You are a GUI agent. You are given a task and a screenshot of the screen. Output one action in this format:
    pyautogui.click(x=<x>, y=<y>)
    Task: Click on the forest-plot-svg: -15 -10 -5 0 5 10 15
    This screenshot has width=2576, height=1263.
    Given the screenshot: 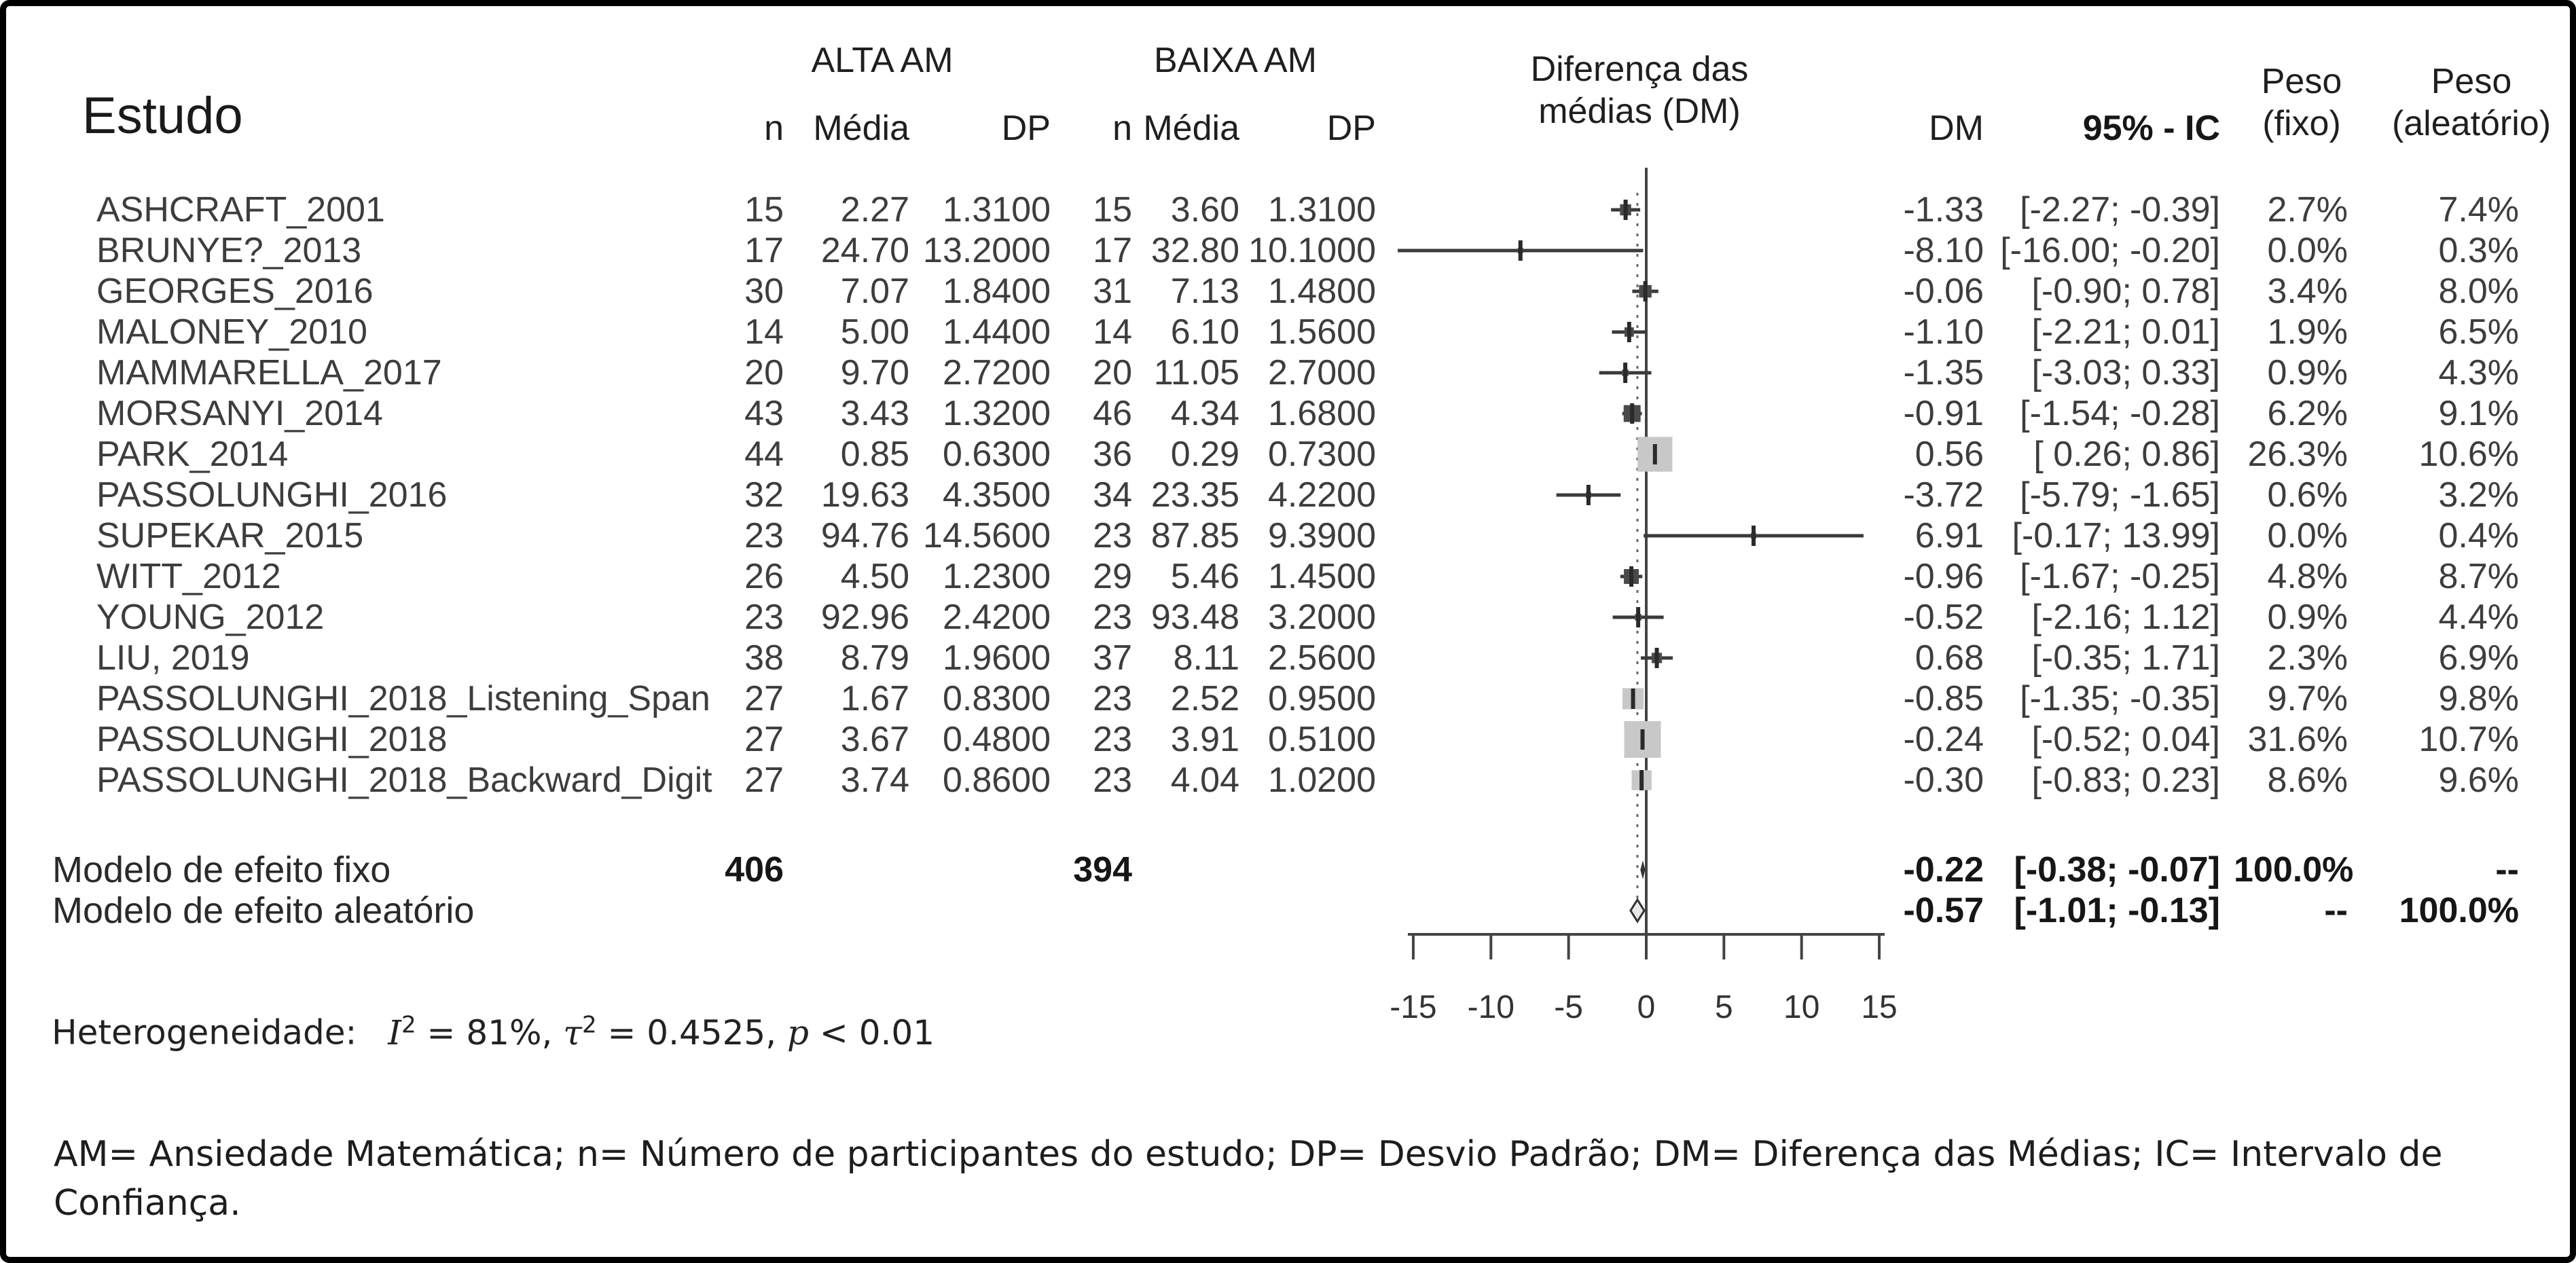 What is the action you would take?
    pyautogui.click(x=1644, y=596)
    